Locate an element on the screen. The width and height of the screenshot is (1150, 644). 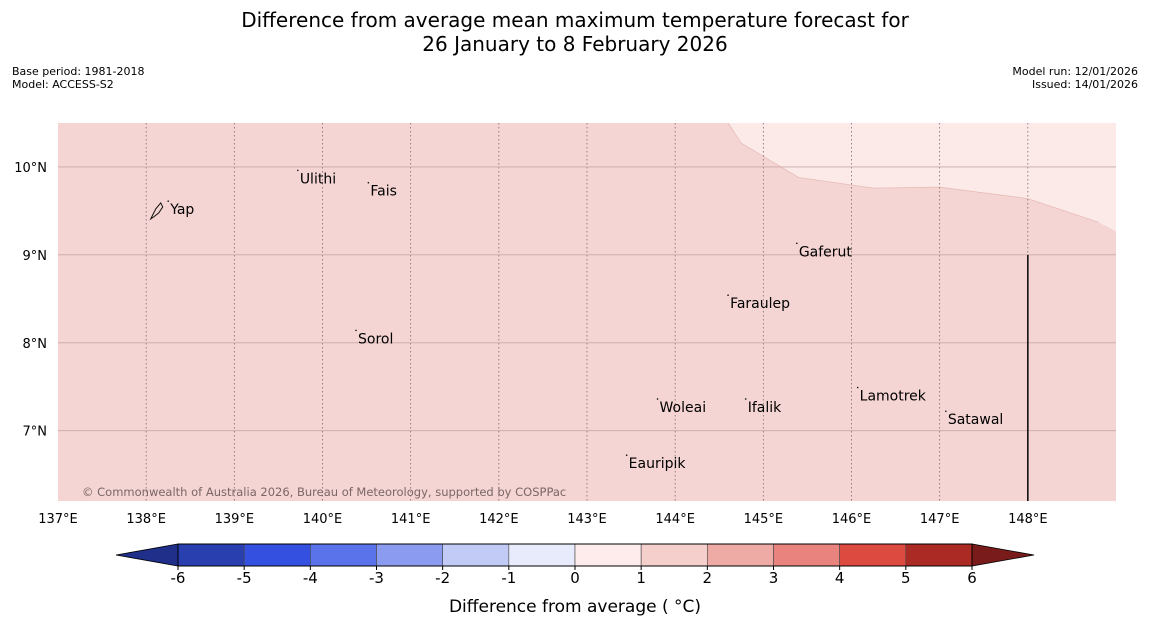
run-info: Model run: 12/01/2026 Issued: 14/01/2026 is located at coordinates (1075, 78).